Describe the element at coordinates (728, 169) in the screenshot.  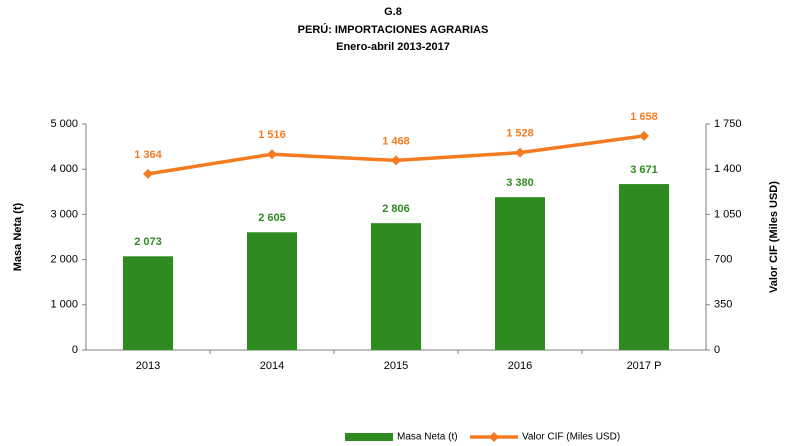
I see `y2-tick-label: 1 400` at that location.